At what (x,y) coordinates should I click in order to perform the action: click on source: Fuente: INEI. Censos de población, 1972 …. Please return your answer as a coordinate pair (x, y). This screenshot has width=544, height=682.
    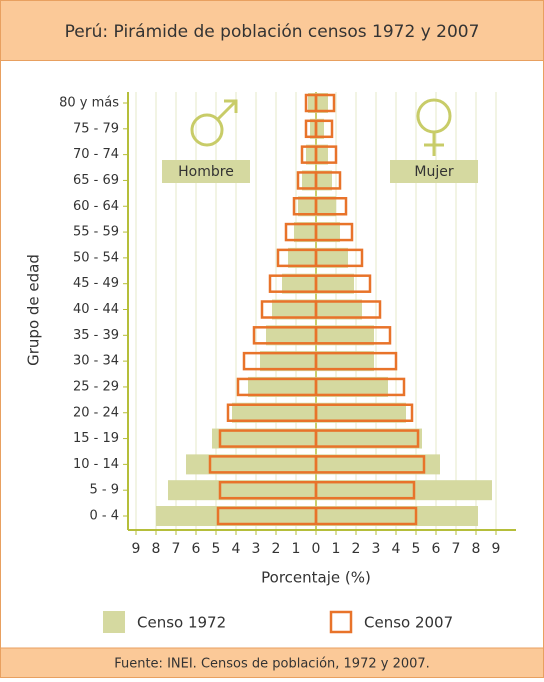
    Looking at the image, I should click on (272, 664).